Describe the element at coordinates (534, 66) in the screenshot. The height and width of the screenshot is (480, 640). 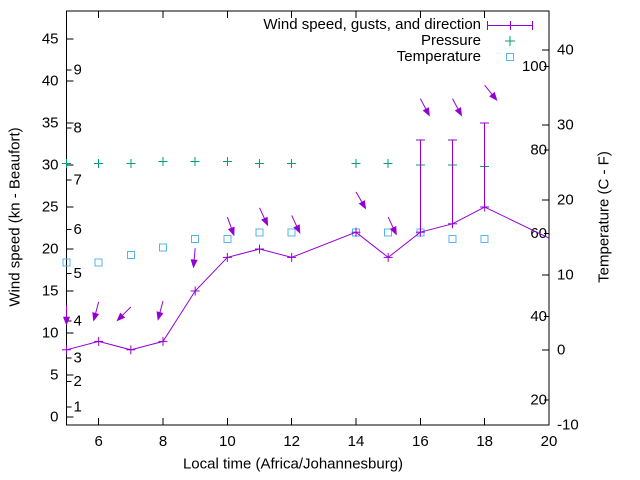
I see `fahrenheit-scale-label: 100` at that location.